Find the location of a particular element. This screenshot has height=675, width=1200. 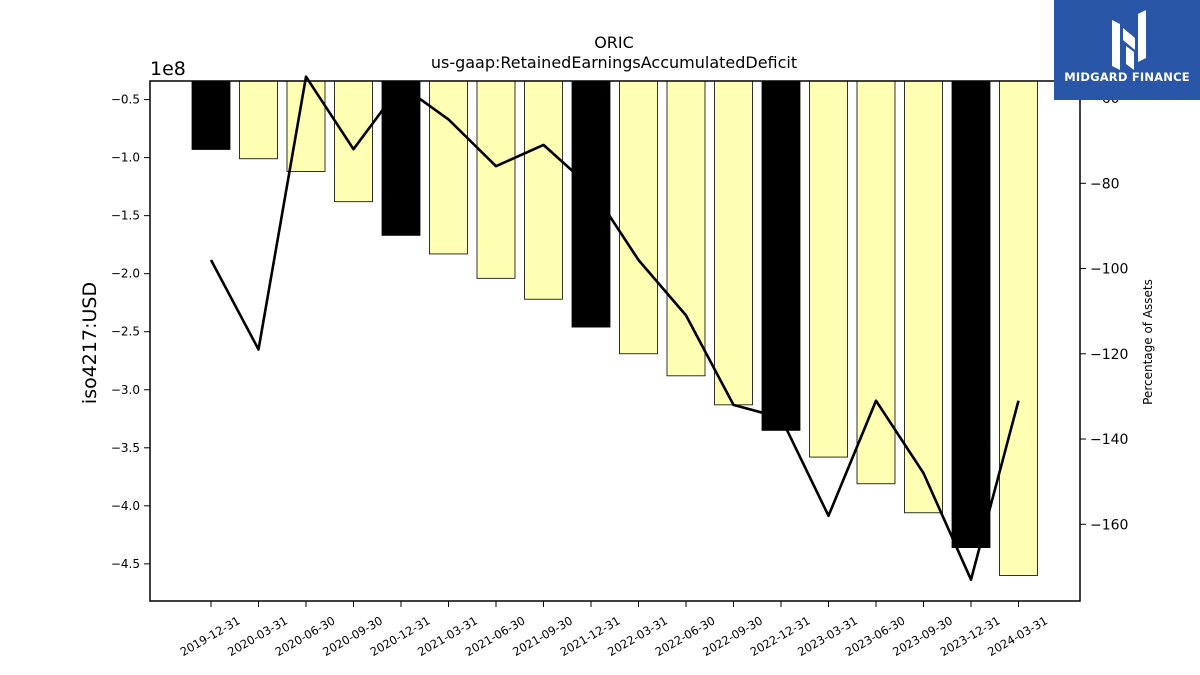

y-tick-label: −2.5 is located at coordinates (125, 332).